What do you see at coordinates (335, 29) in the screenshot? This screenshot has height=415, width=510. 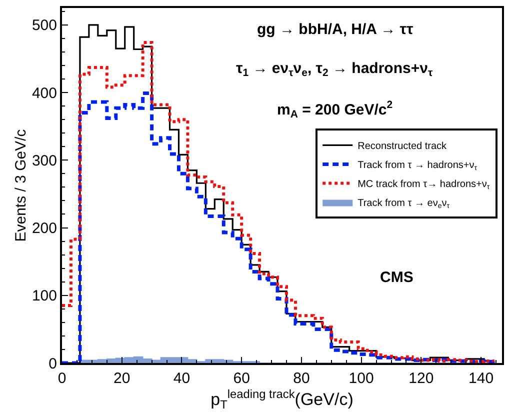 I see `annotation: gg → bbH/A, H/A → ττ` at bounding box center [335, 29].